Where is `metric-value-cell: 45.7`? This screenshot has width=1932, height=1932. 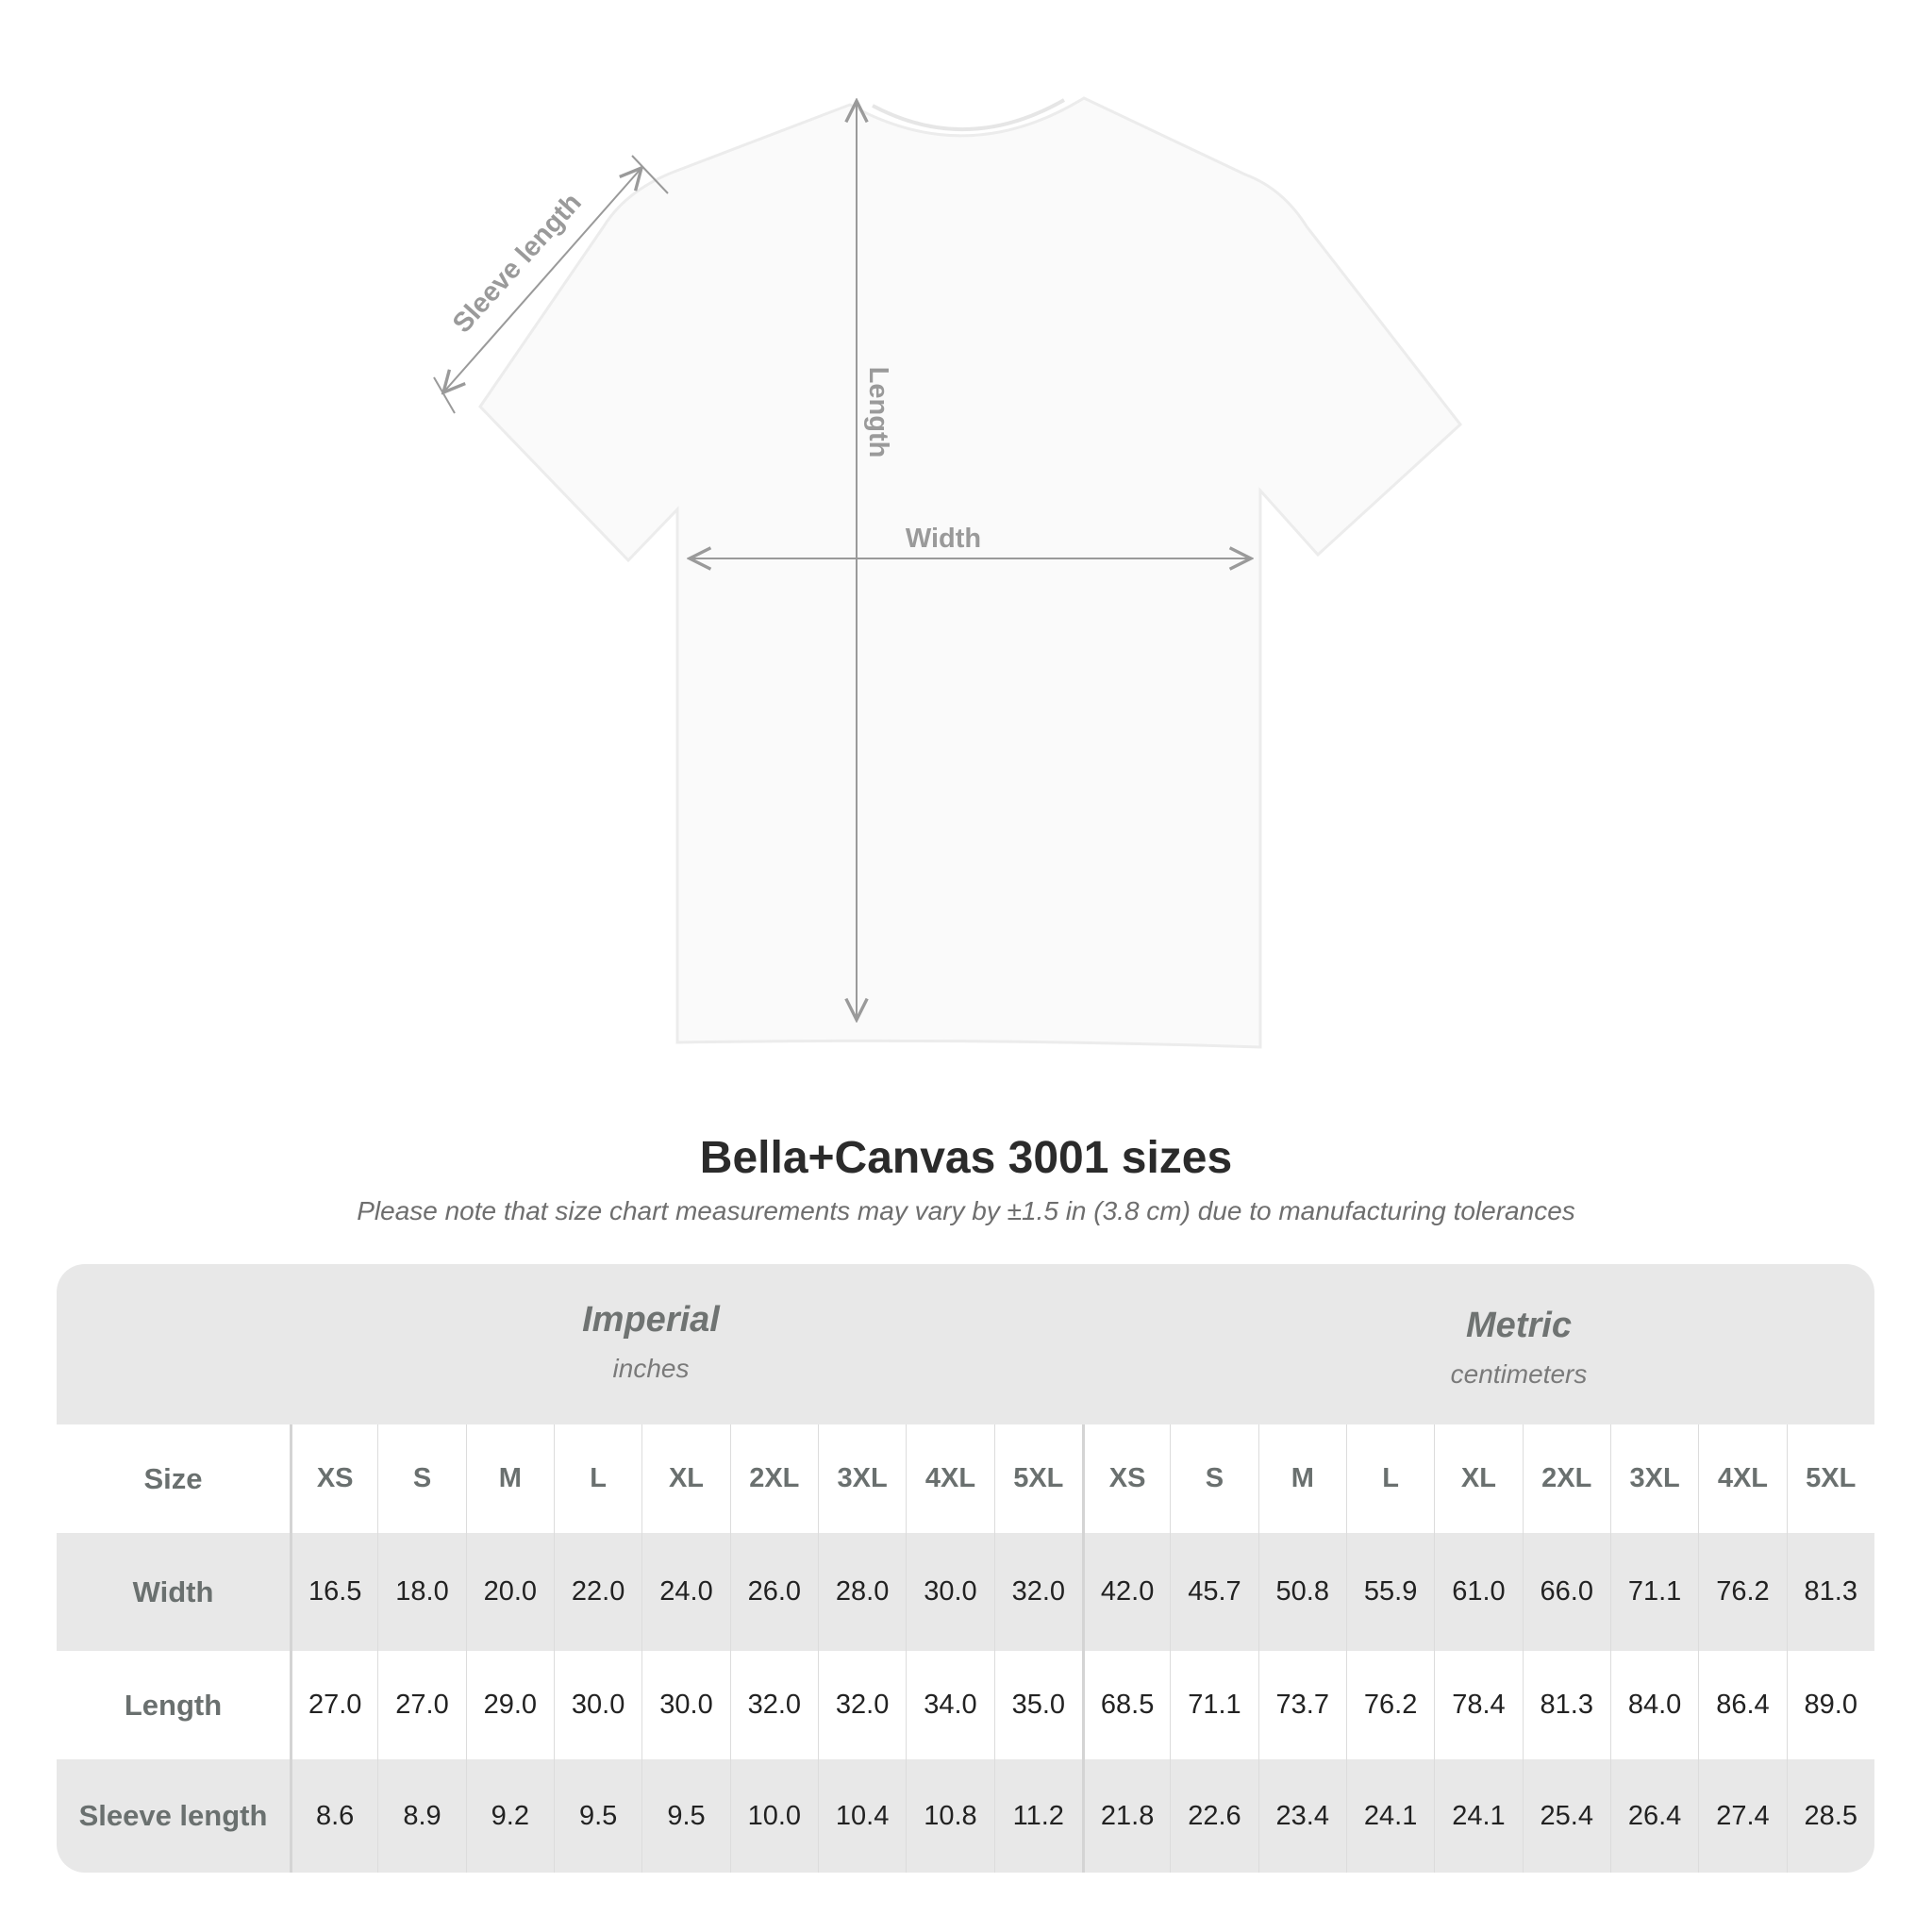
metric-value-cell: 45.7 is located at coordinates (1214, 1592).